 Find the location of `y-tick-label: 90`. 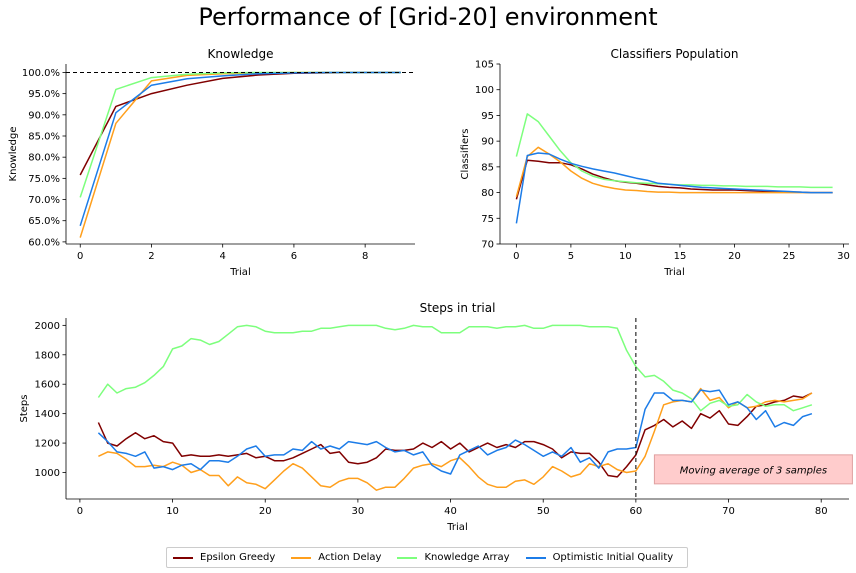

y-tick-label: 90 is located at coordinates (487, 142).